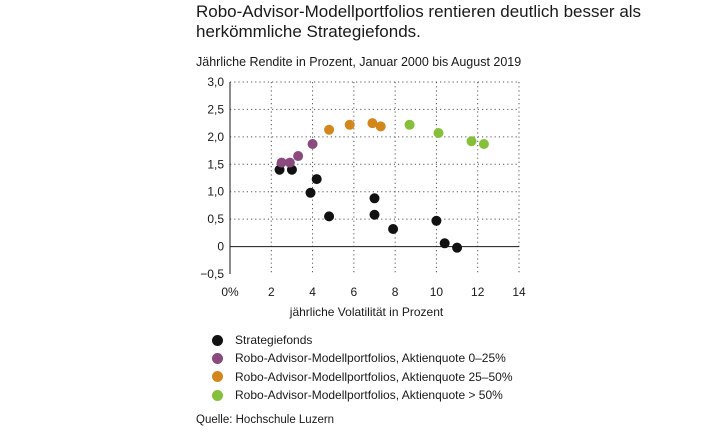 This screenshot has width=720, height=432. What do you see at coordinates (362, 340) in the screenshot?
I see `legend-item: Strategiefonds` at bounding box center [362, 340].